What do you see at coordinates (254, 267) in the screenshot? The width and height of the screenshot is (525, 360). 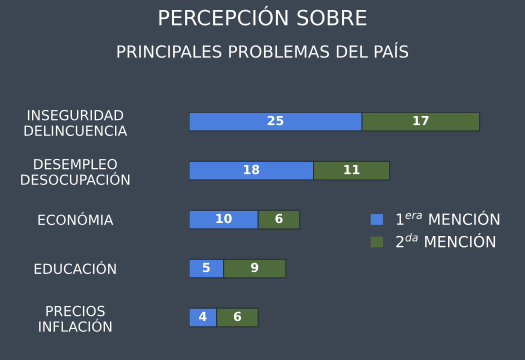 I see `data-label: 9` at bounding box center [254, 267].